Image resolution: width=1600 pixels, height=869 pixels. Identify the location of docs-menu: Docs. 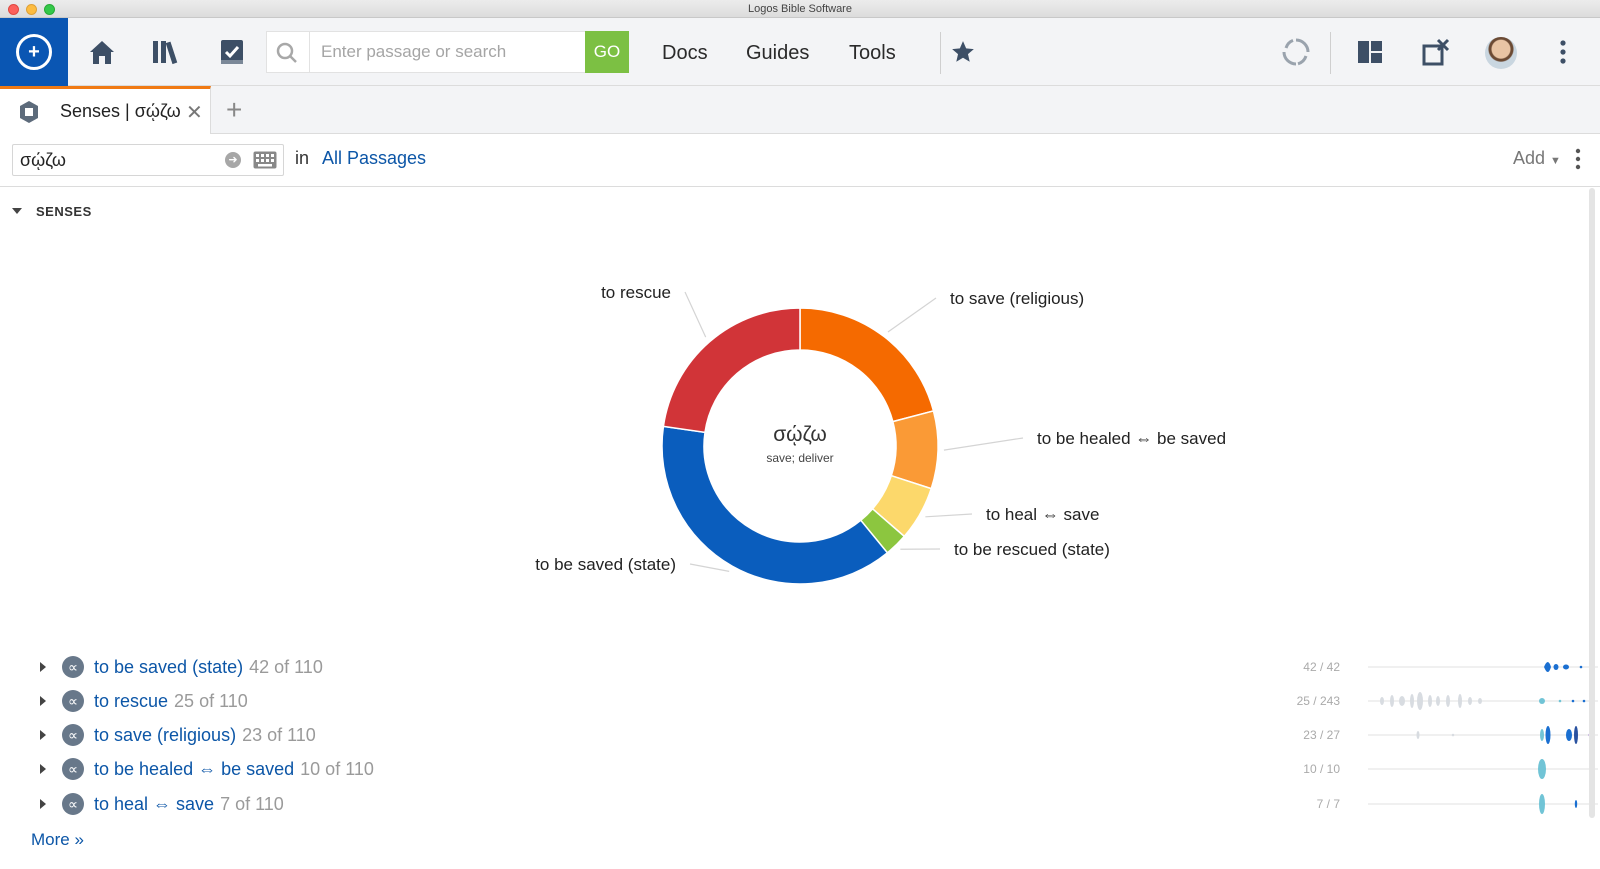
(685, 53).